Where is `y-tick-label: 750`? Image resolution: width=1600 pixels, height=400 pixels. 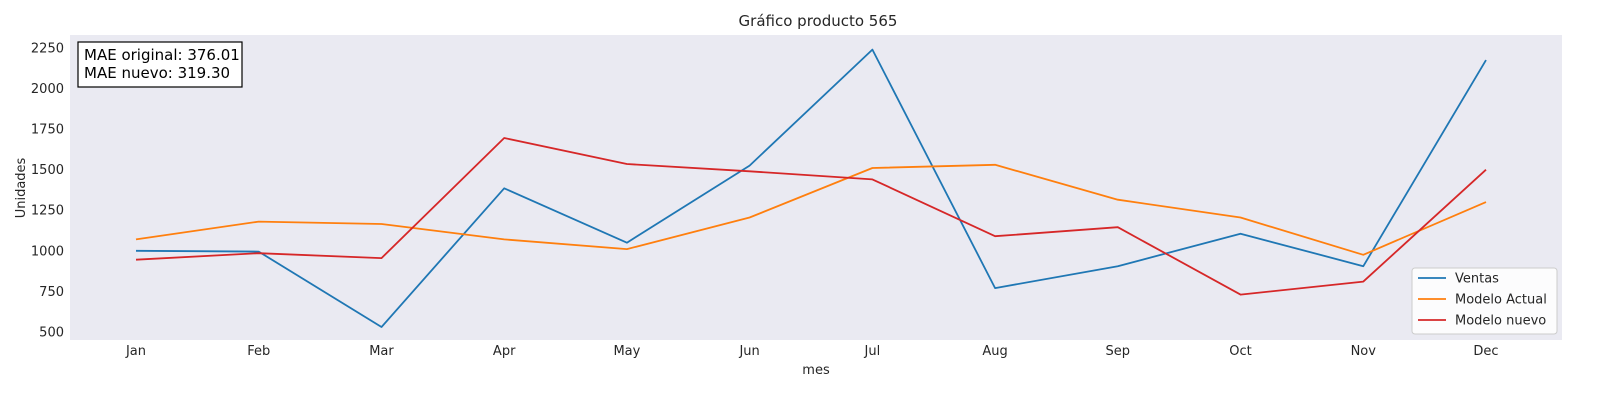 y-tick-label: 750 is located at coordinates (51, 292).